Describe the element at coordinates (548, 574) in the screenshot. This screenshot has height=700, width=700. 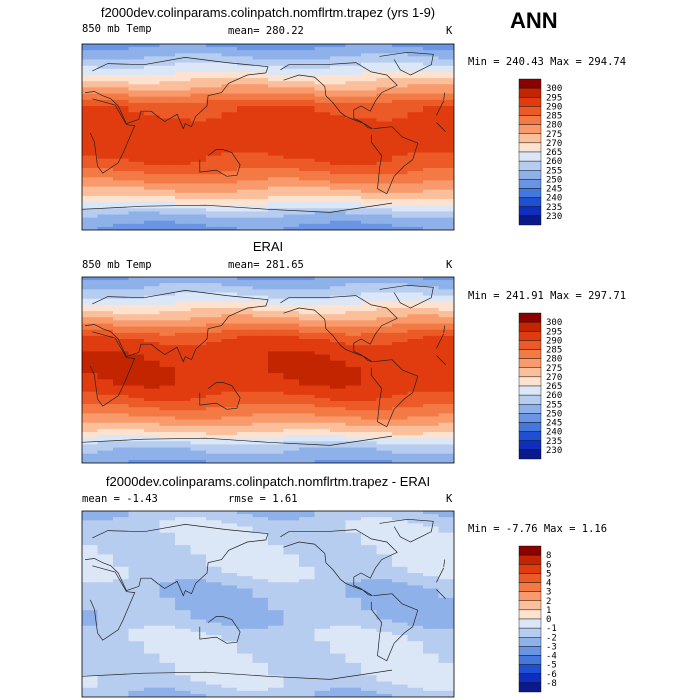
I see `colorbar-tick-label: 5` at that location.